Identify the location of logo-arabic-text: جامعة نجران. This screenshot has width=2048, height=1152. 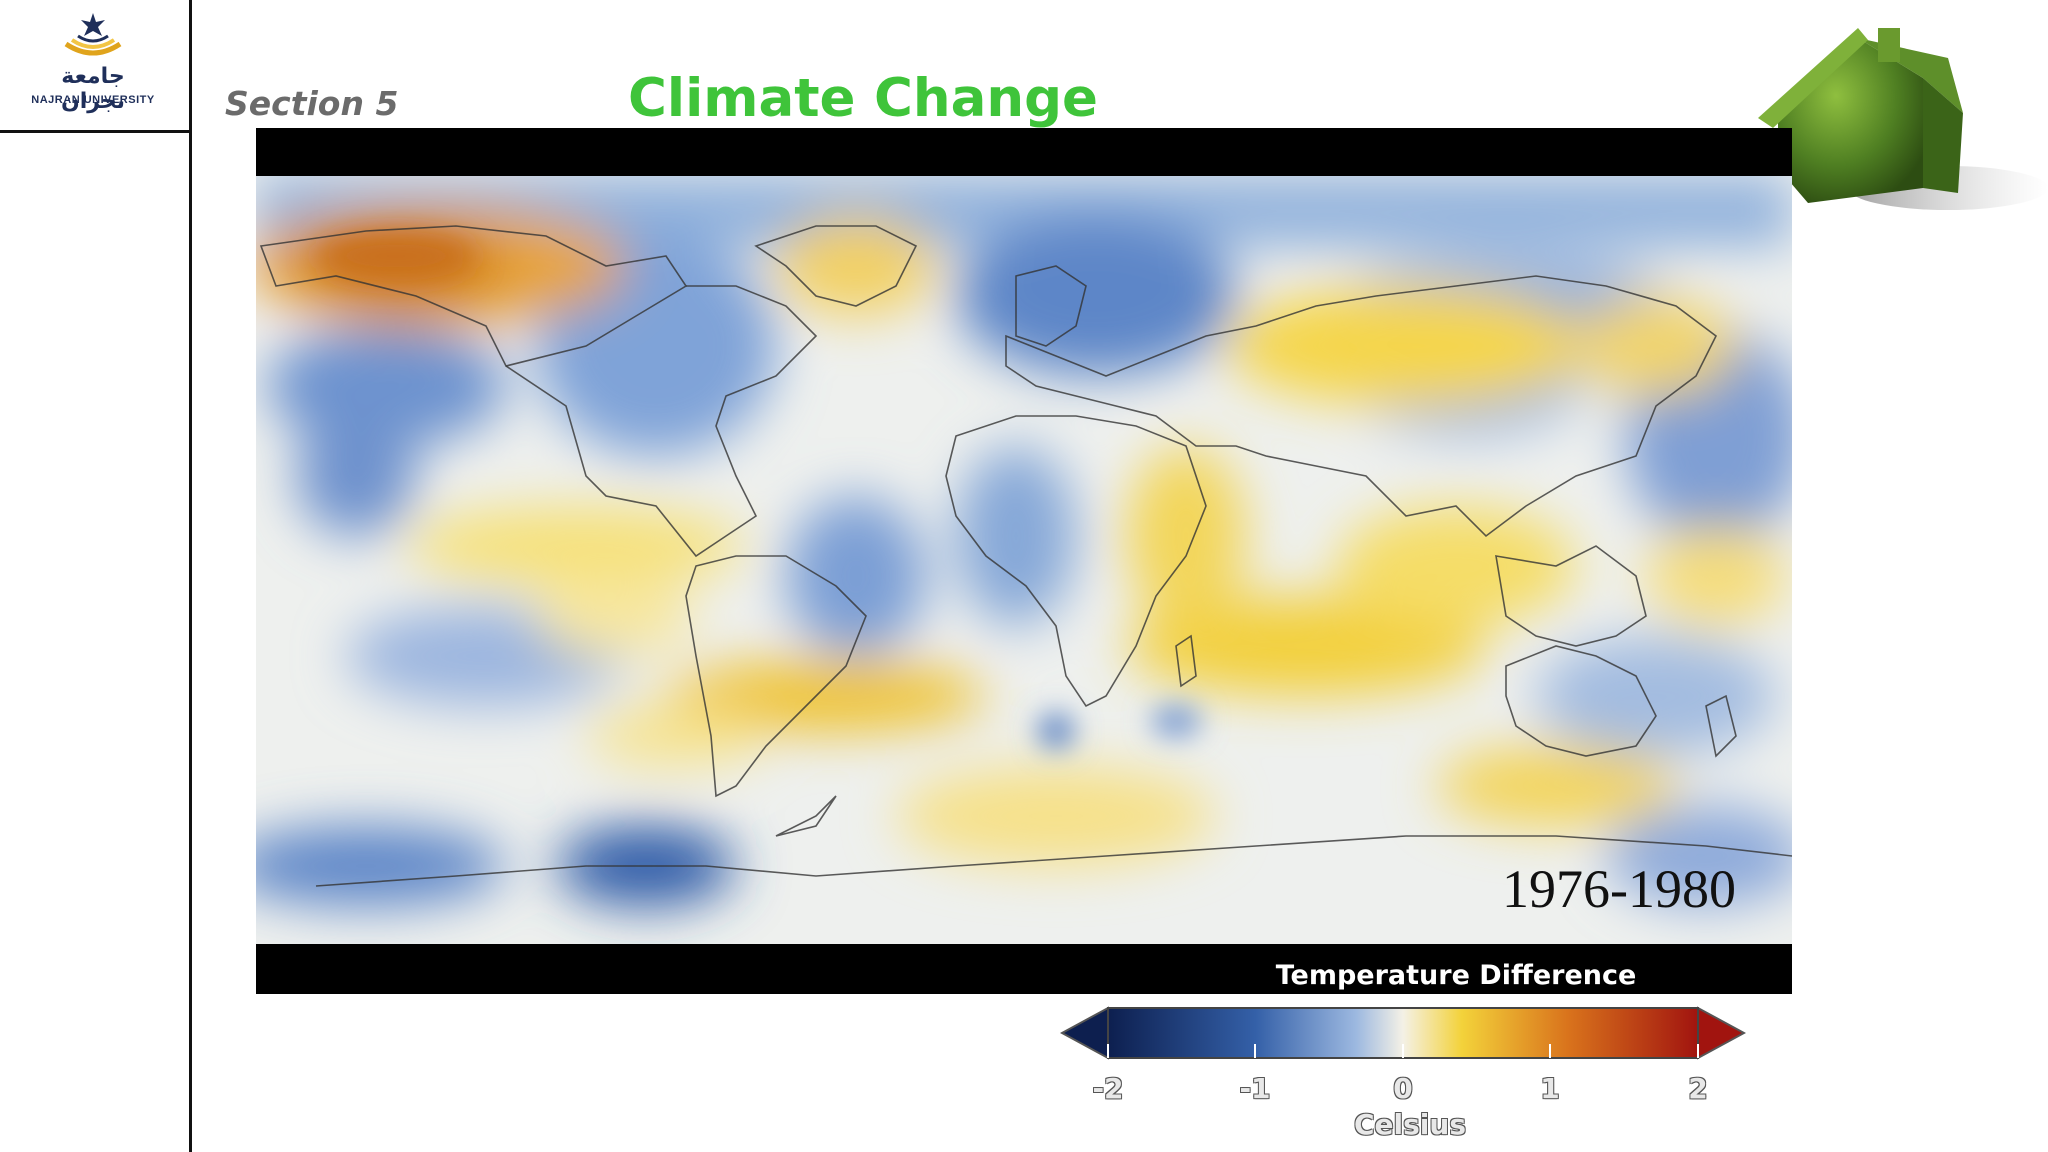
(93, 89).